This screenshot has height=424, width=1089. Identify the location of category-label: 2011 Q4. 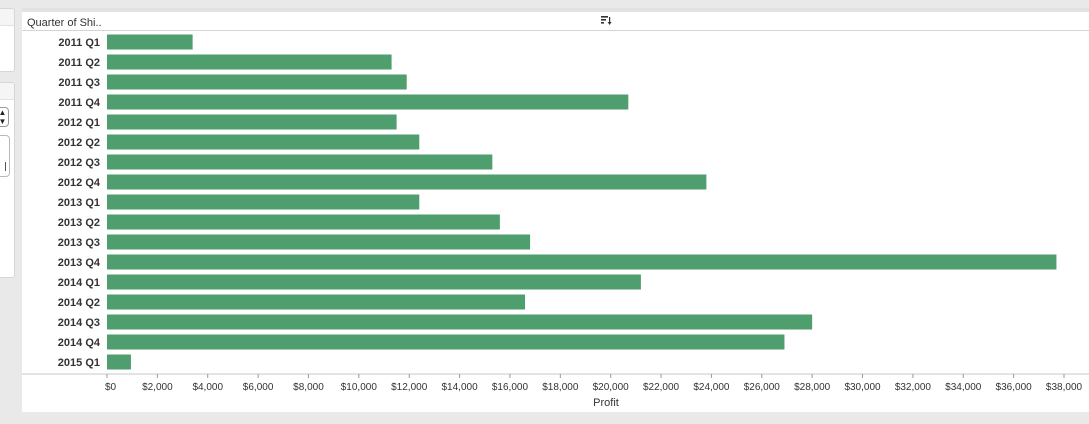
(79, 103).